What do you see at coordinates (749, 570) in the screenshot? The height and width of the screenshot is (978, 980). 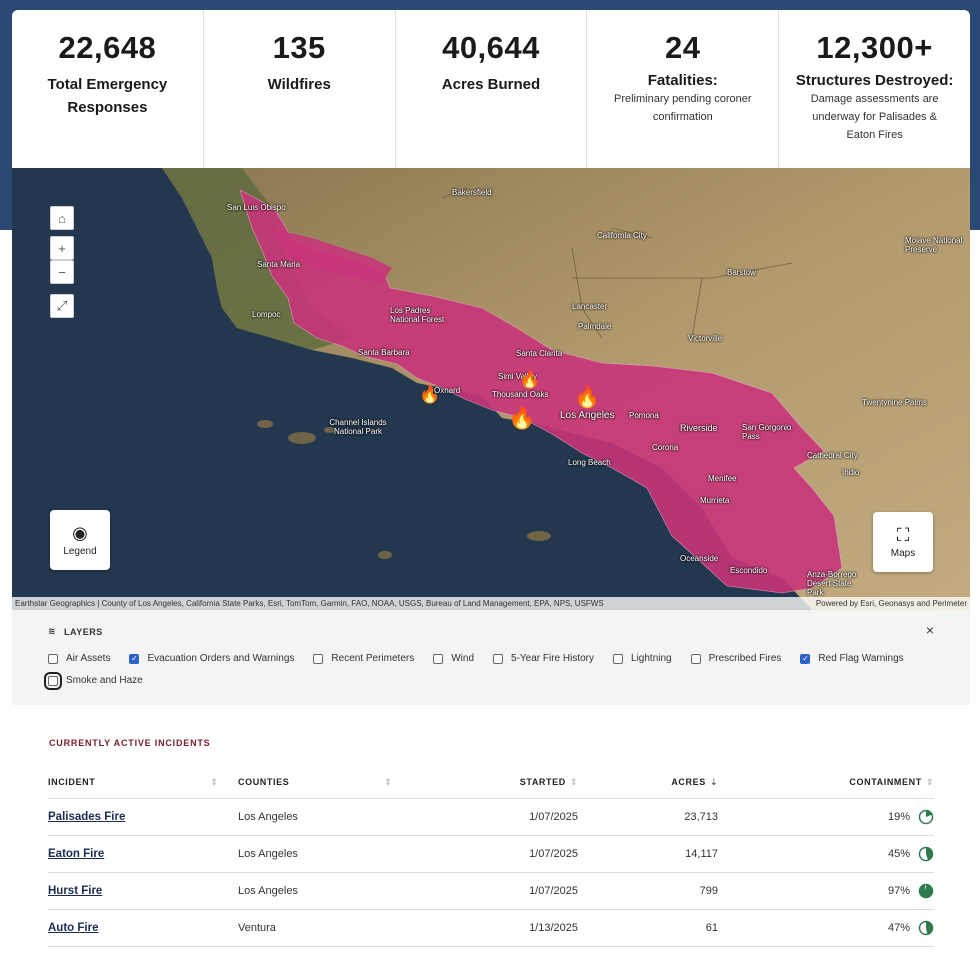 I see `city-label: Escondido` at bounding box center [749, 570].